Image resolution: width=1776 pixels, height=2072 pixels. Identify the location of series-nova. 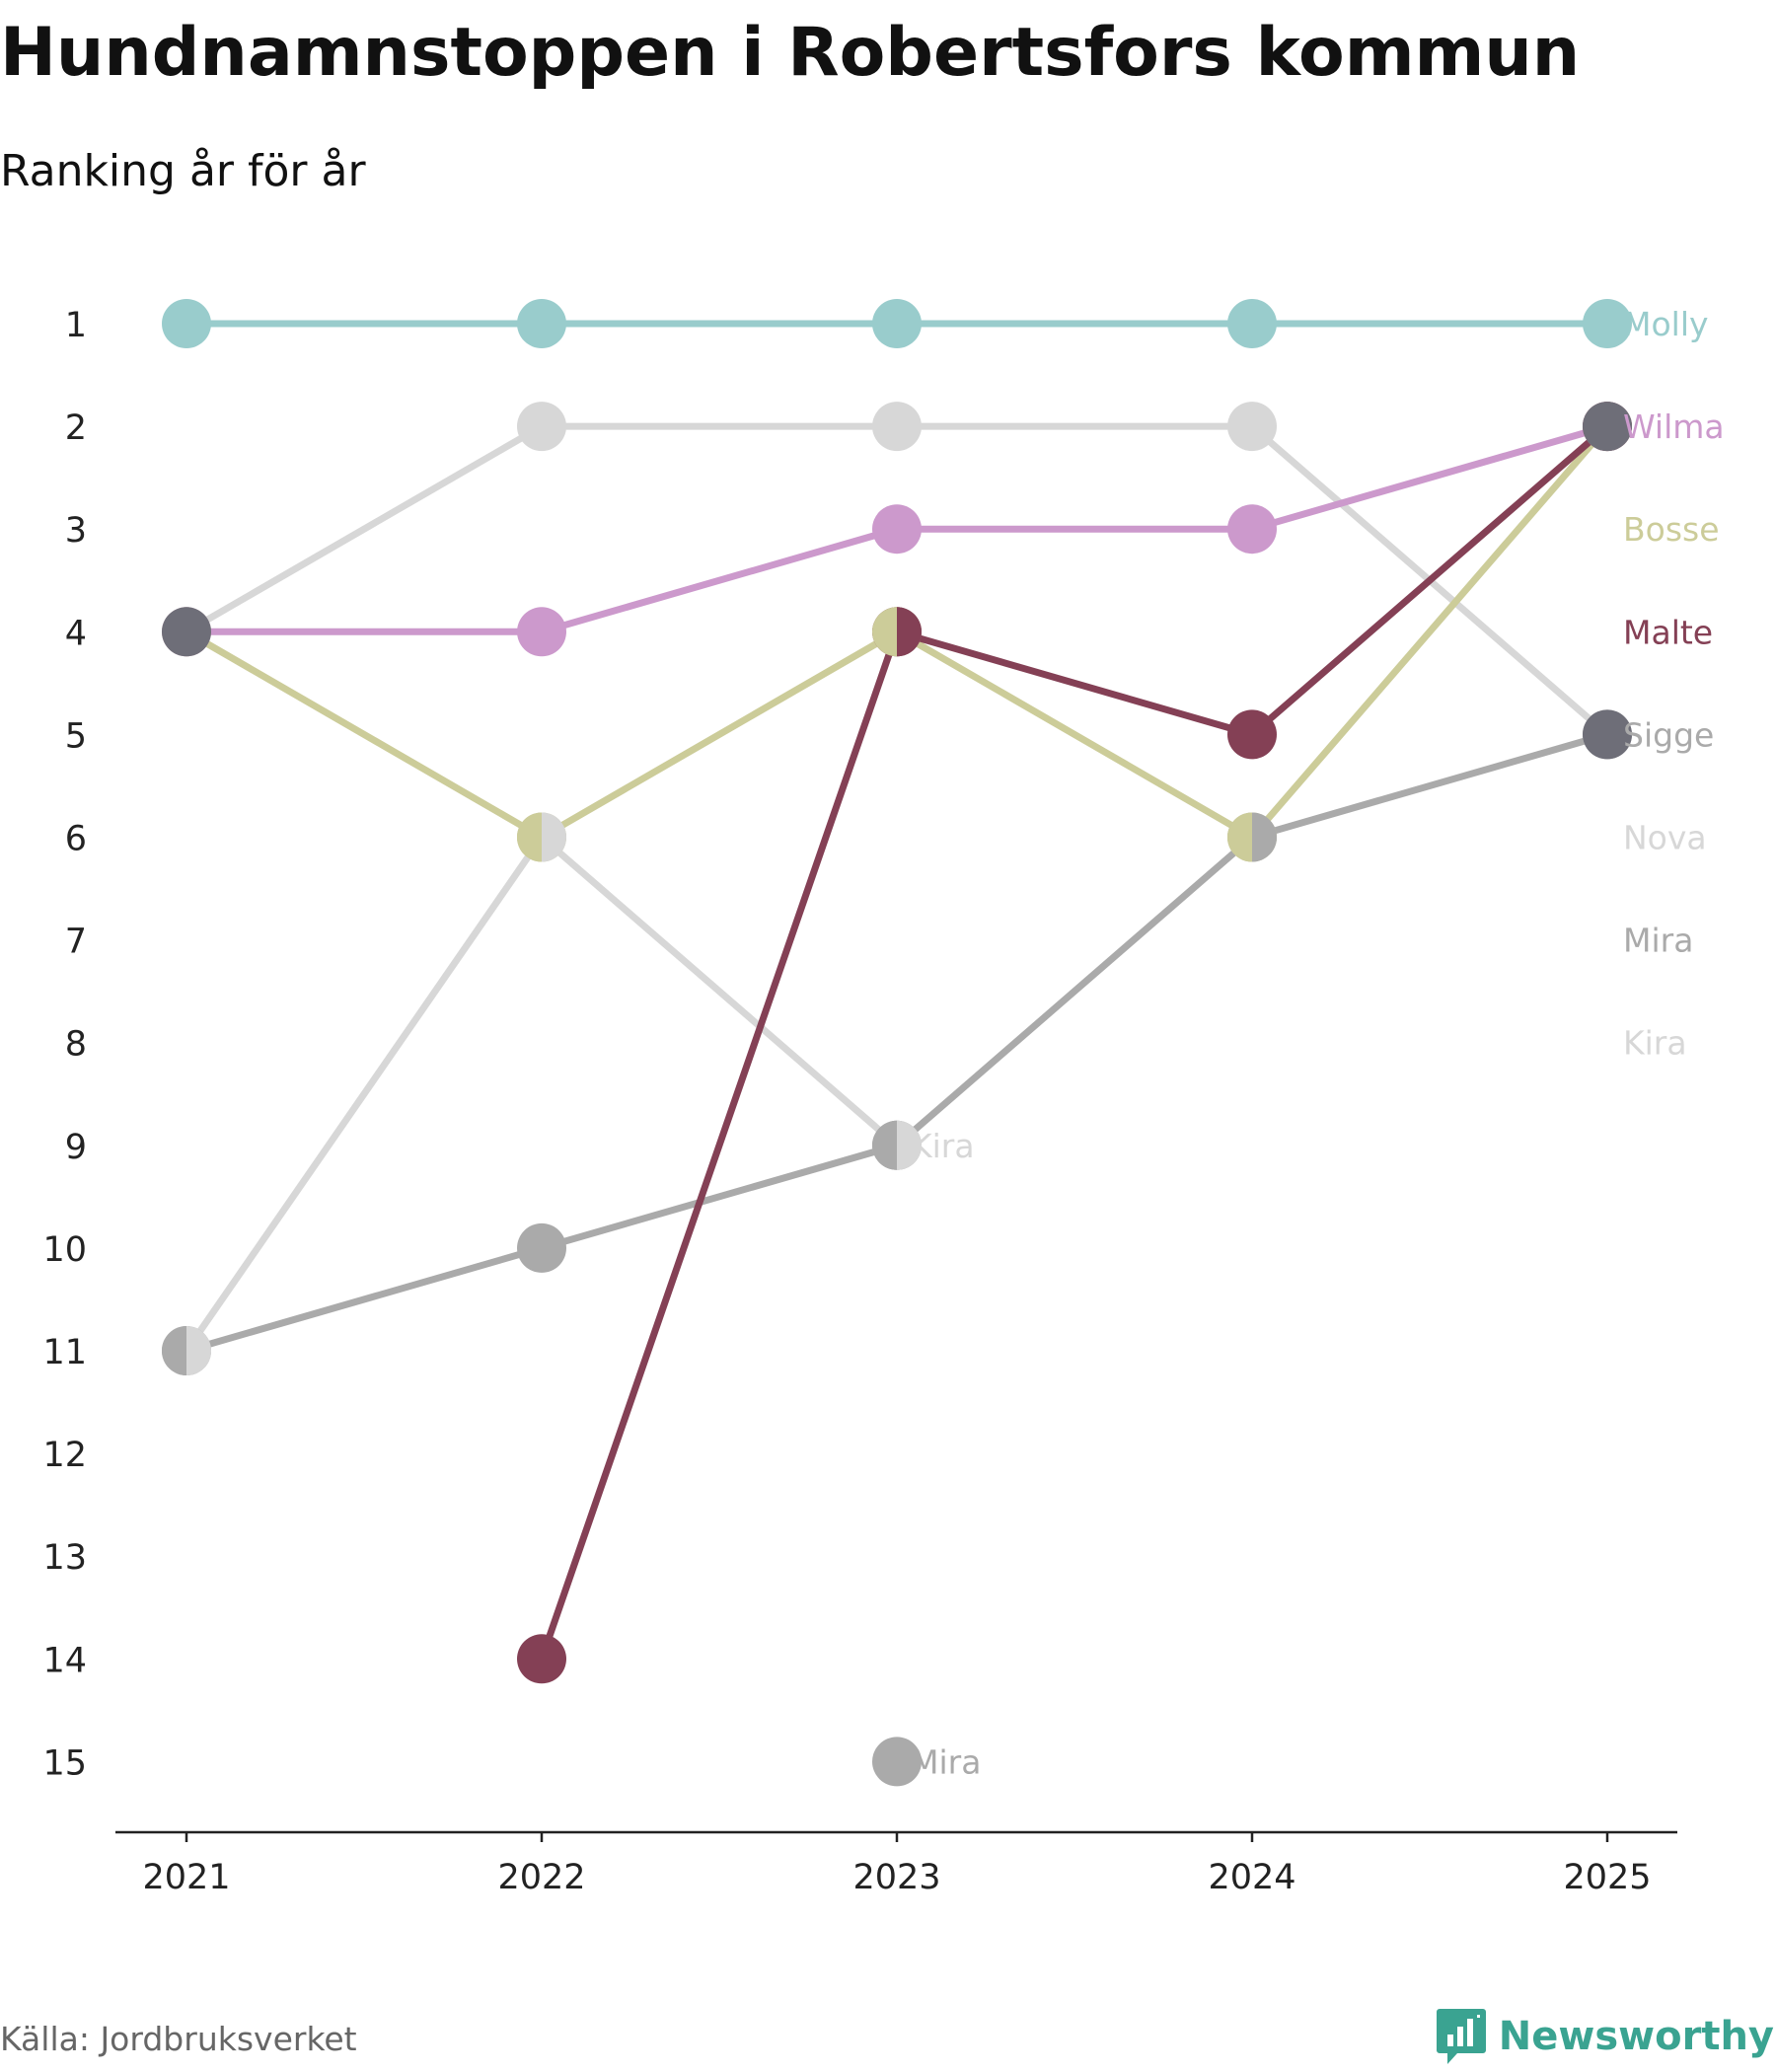
(897, 580).